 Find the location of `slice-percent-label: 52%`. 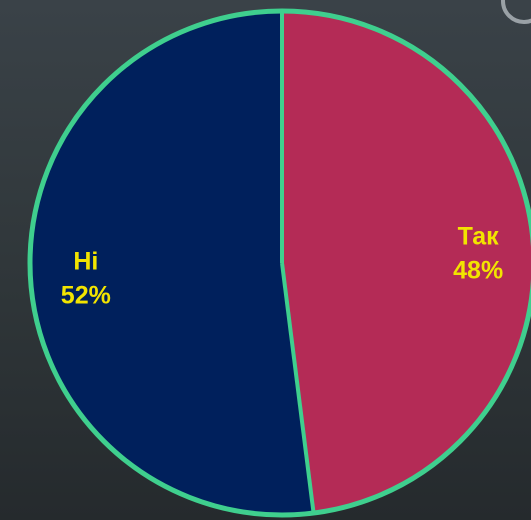

slice-percent-label: 52% is located at coordinates (86, 295).